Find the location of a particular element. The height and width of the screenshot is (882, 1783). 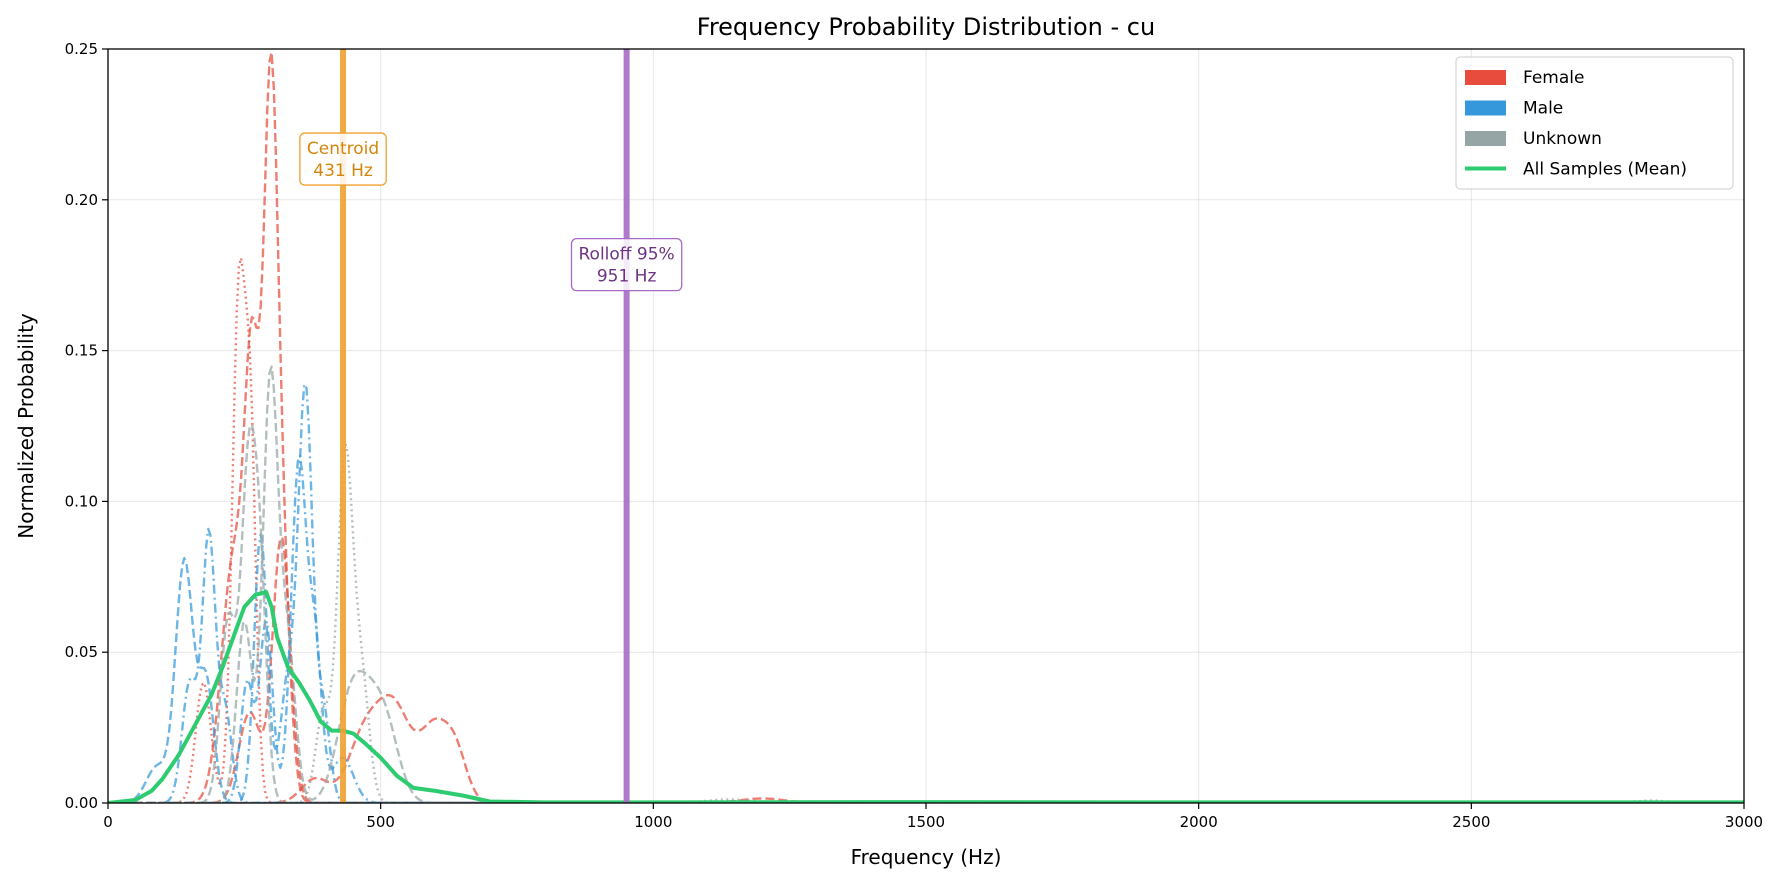

annotation-text: 431 Hz is located at coordinates (343, 171).